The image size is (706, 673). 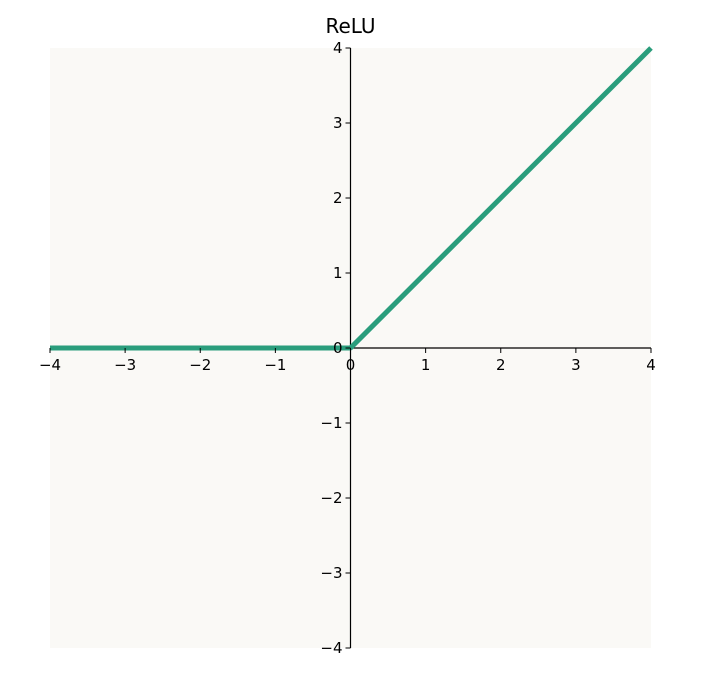 I want to click on y-tick-label: −4, so click(x=331, y=648).